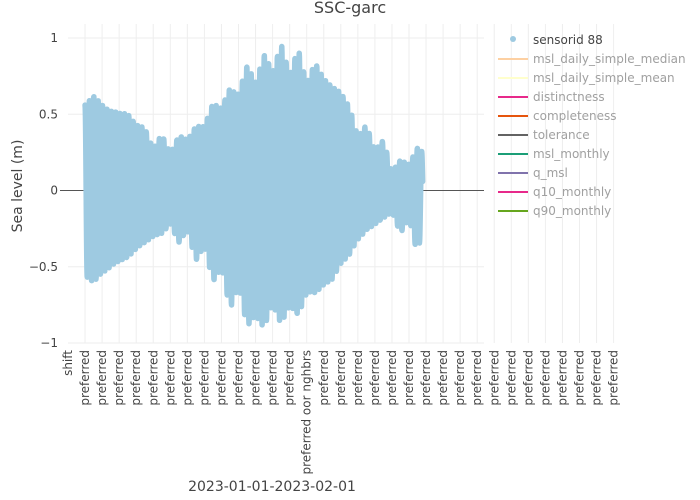 This screenshot has width=700, height=500. What do you see at coordinates (350, 8) in the screenshot?
I see `chart-title: SSC-garc` at bounding box center [350, 8].